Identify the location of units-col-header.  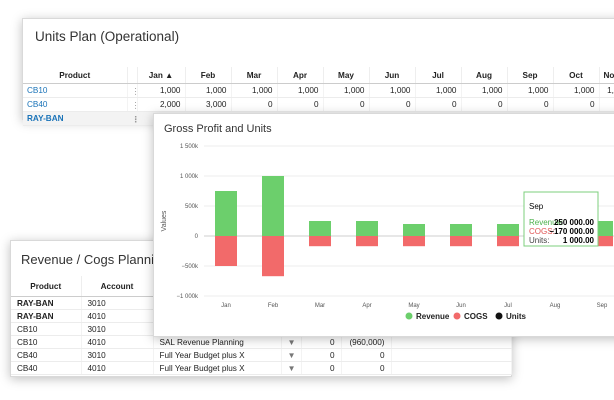
(132, 75).